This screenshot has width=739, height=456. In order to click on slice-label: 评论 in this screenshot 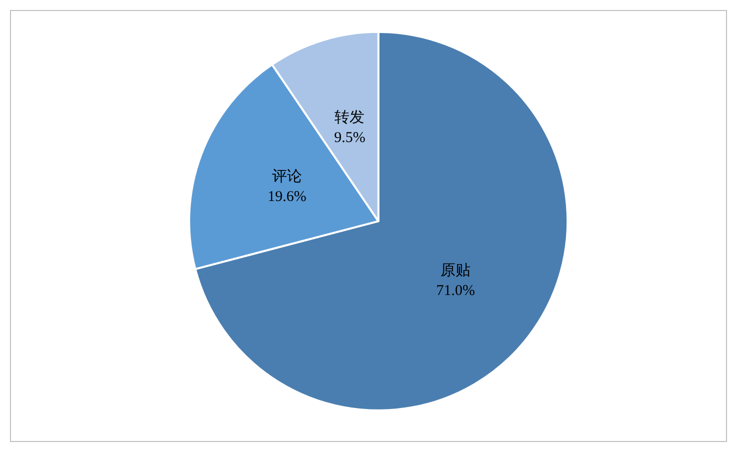, I will do `click(287, 176)`.